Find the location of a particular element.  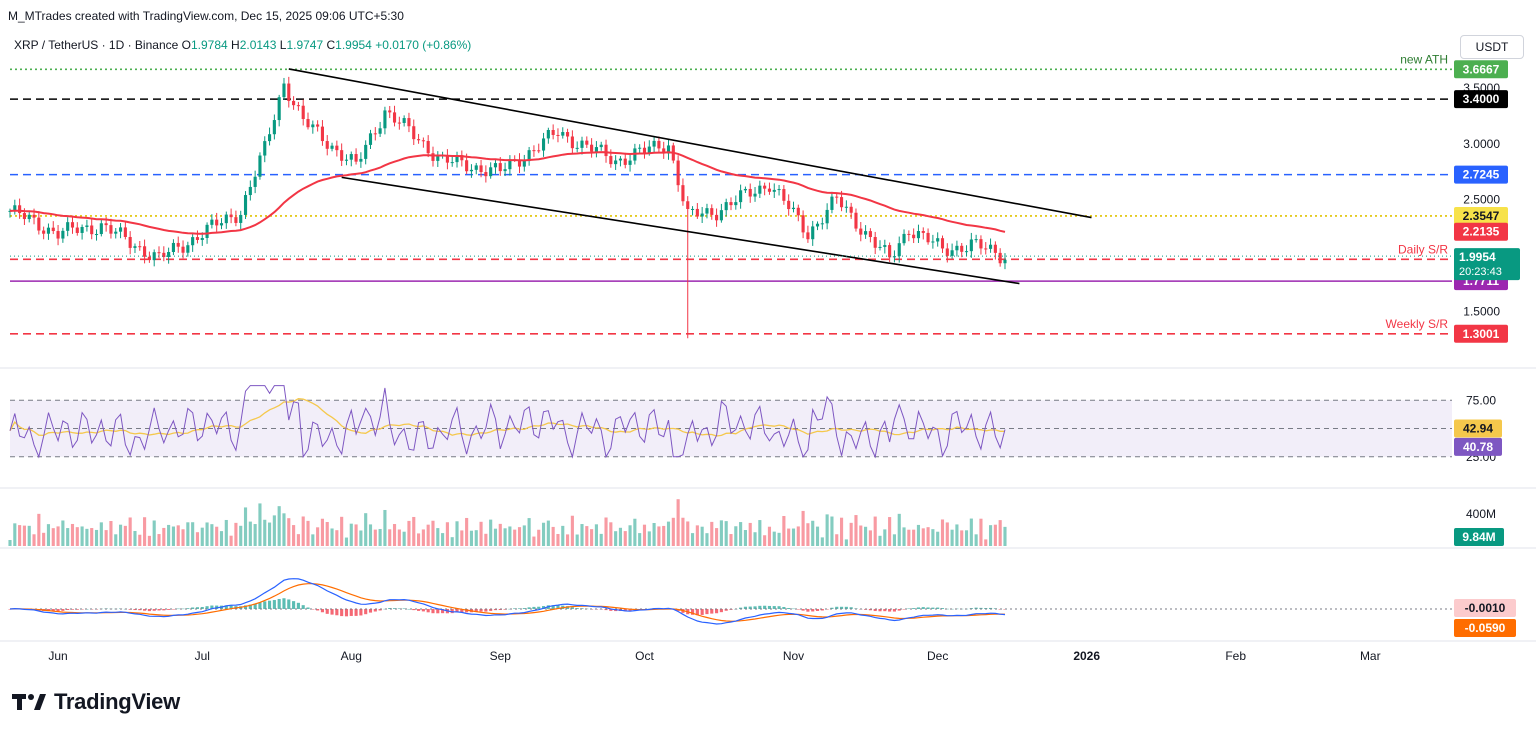

tradingview-logo-text: TradingView is located at coordinates (117, 701).